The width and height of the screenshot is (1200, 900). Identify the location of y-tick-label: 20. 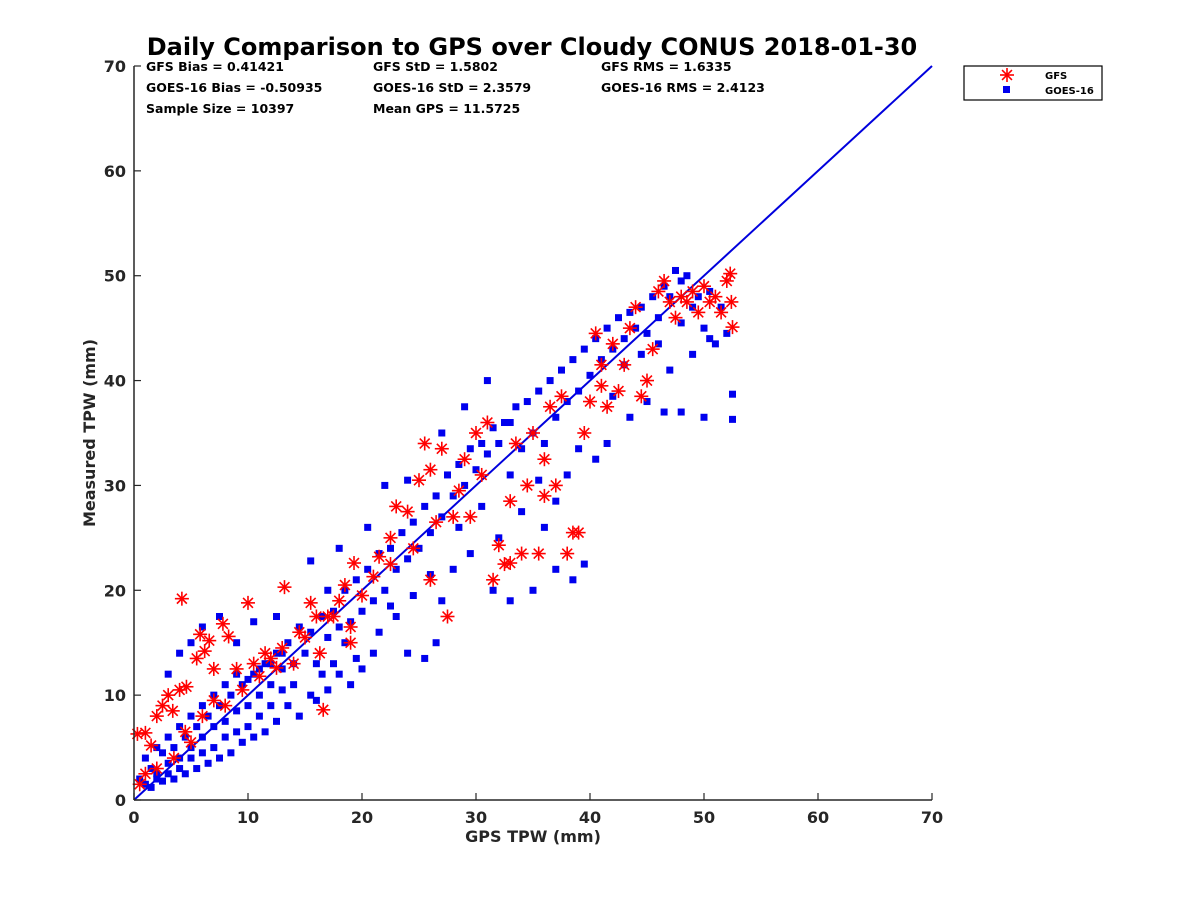
(115, 590).